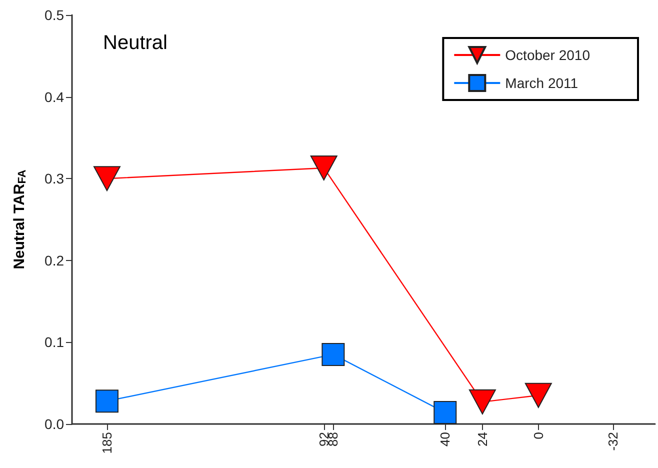 The height and width of the screenshot is (468, 658). What do you see at coordinates (54, 178) in the screenshot?
I see `y-tick-label: 0.3` at bounding box center [54, 178].